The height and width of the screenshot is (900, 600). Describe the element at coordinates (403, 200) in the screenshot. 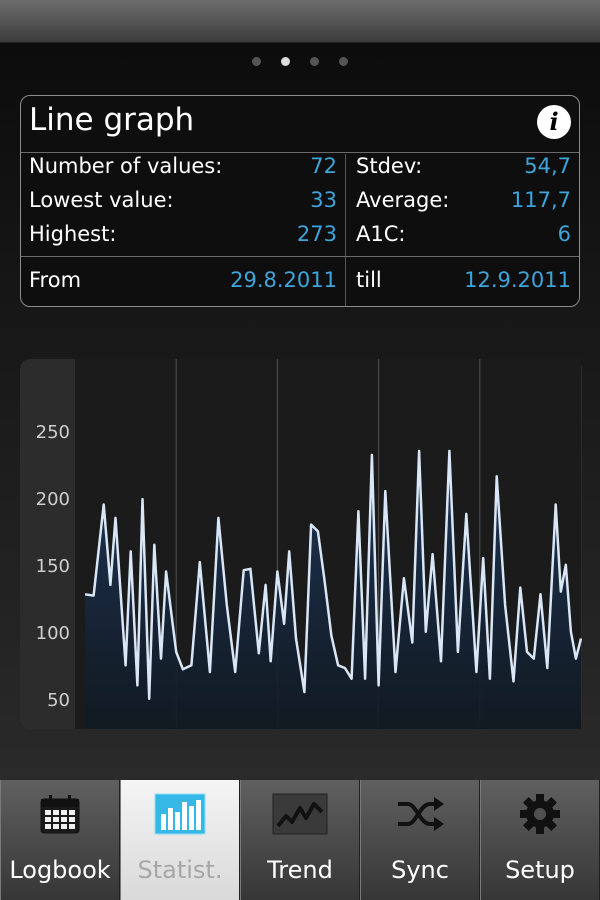

I see `stat-label: Average:` at that location.